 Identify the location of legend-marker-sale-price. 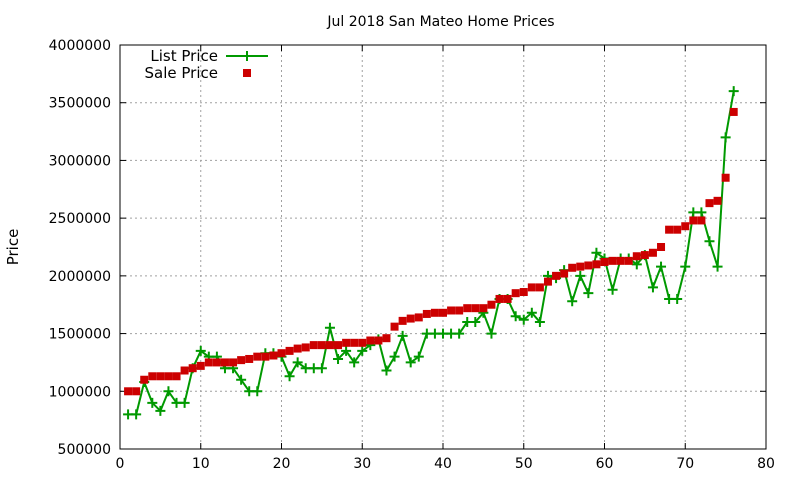
(247, 73).